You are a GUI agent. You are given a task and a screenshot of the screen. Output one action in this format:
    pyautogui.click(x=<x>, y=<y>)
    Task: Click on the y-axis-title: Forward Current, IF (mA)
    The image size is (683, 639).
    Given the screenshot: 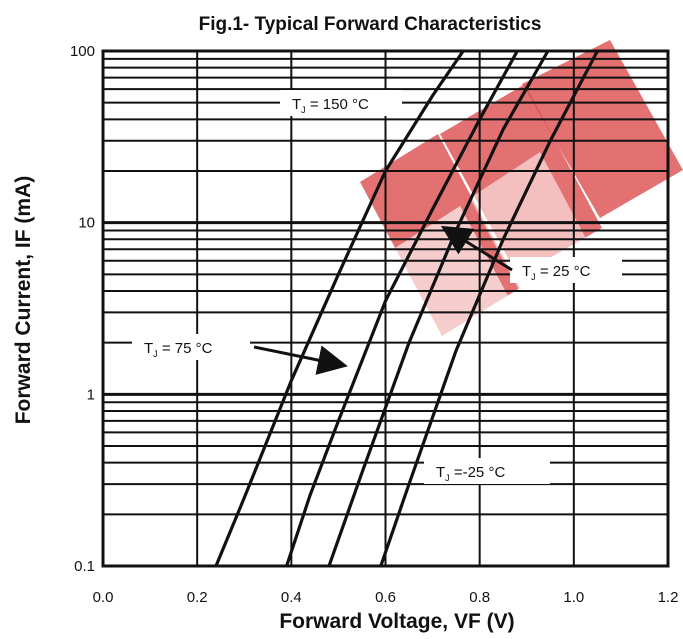 What is the action you would take?
    pyautogui.click(x=23, y=300)
    